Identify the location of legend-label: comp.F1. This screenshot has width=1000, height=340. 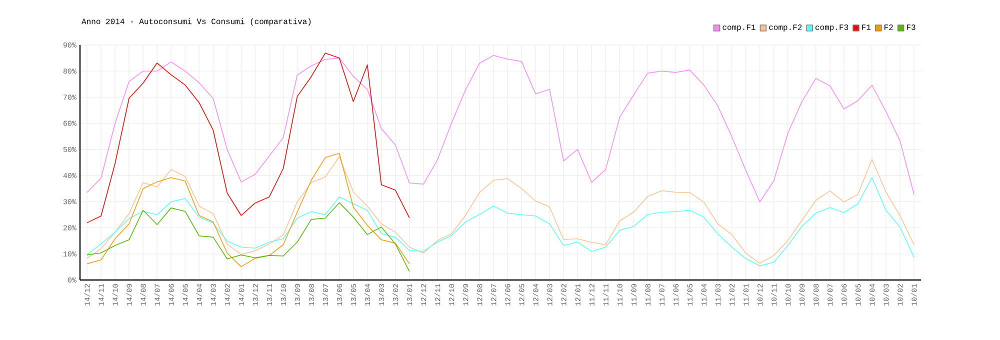
(739, 28).